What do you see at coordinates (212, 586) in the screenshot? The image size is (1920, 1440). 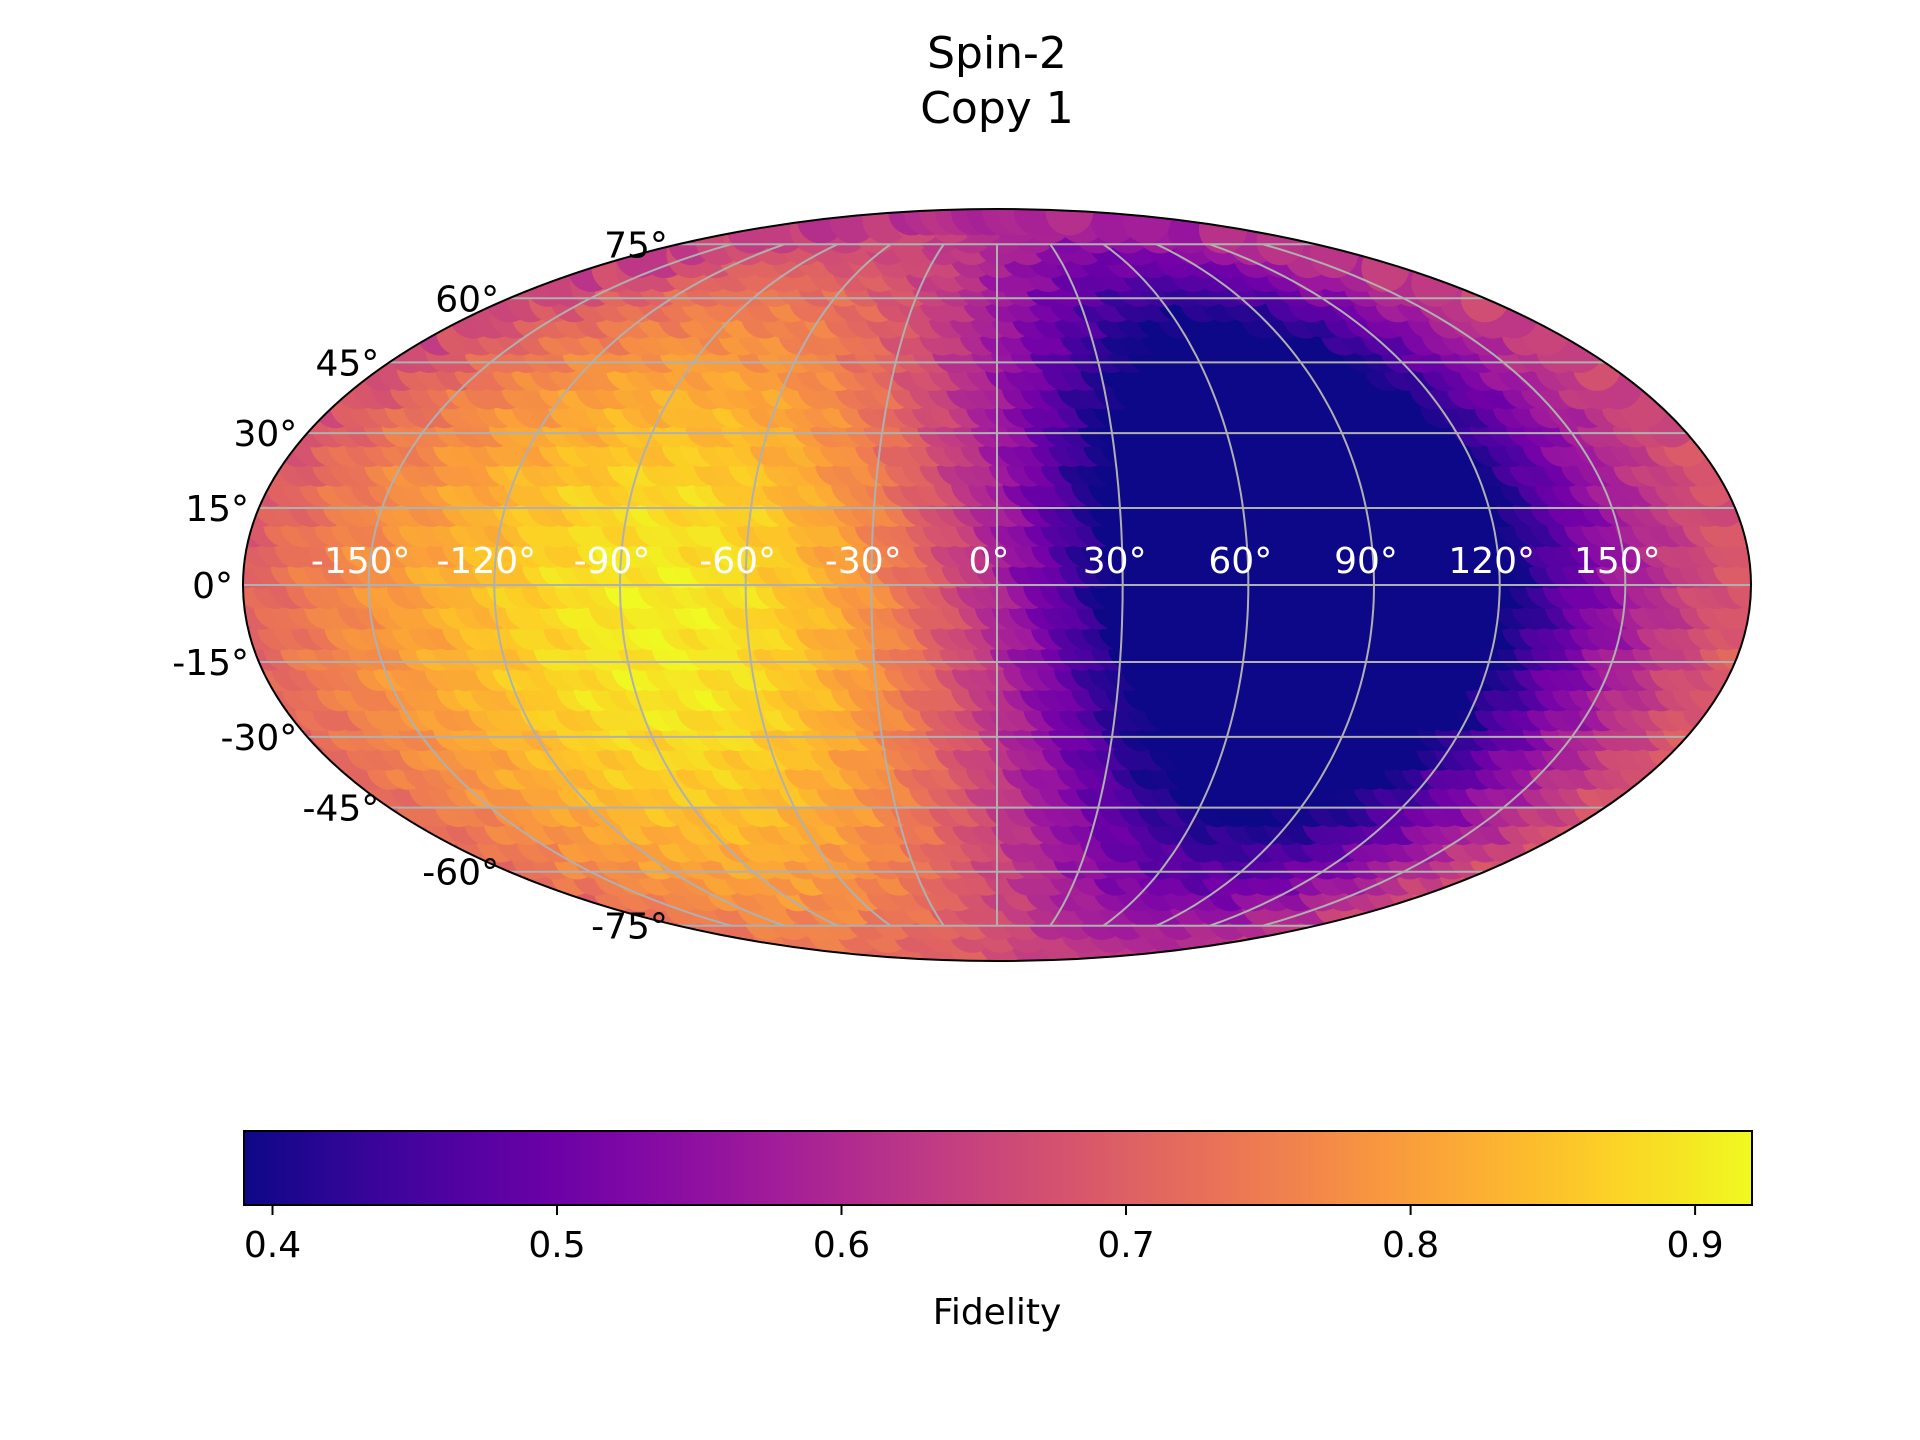 I see `latitude-tick-label: 0°` at bounding box center [212, 586].